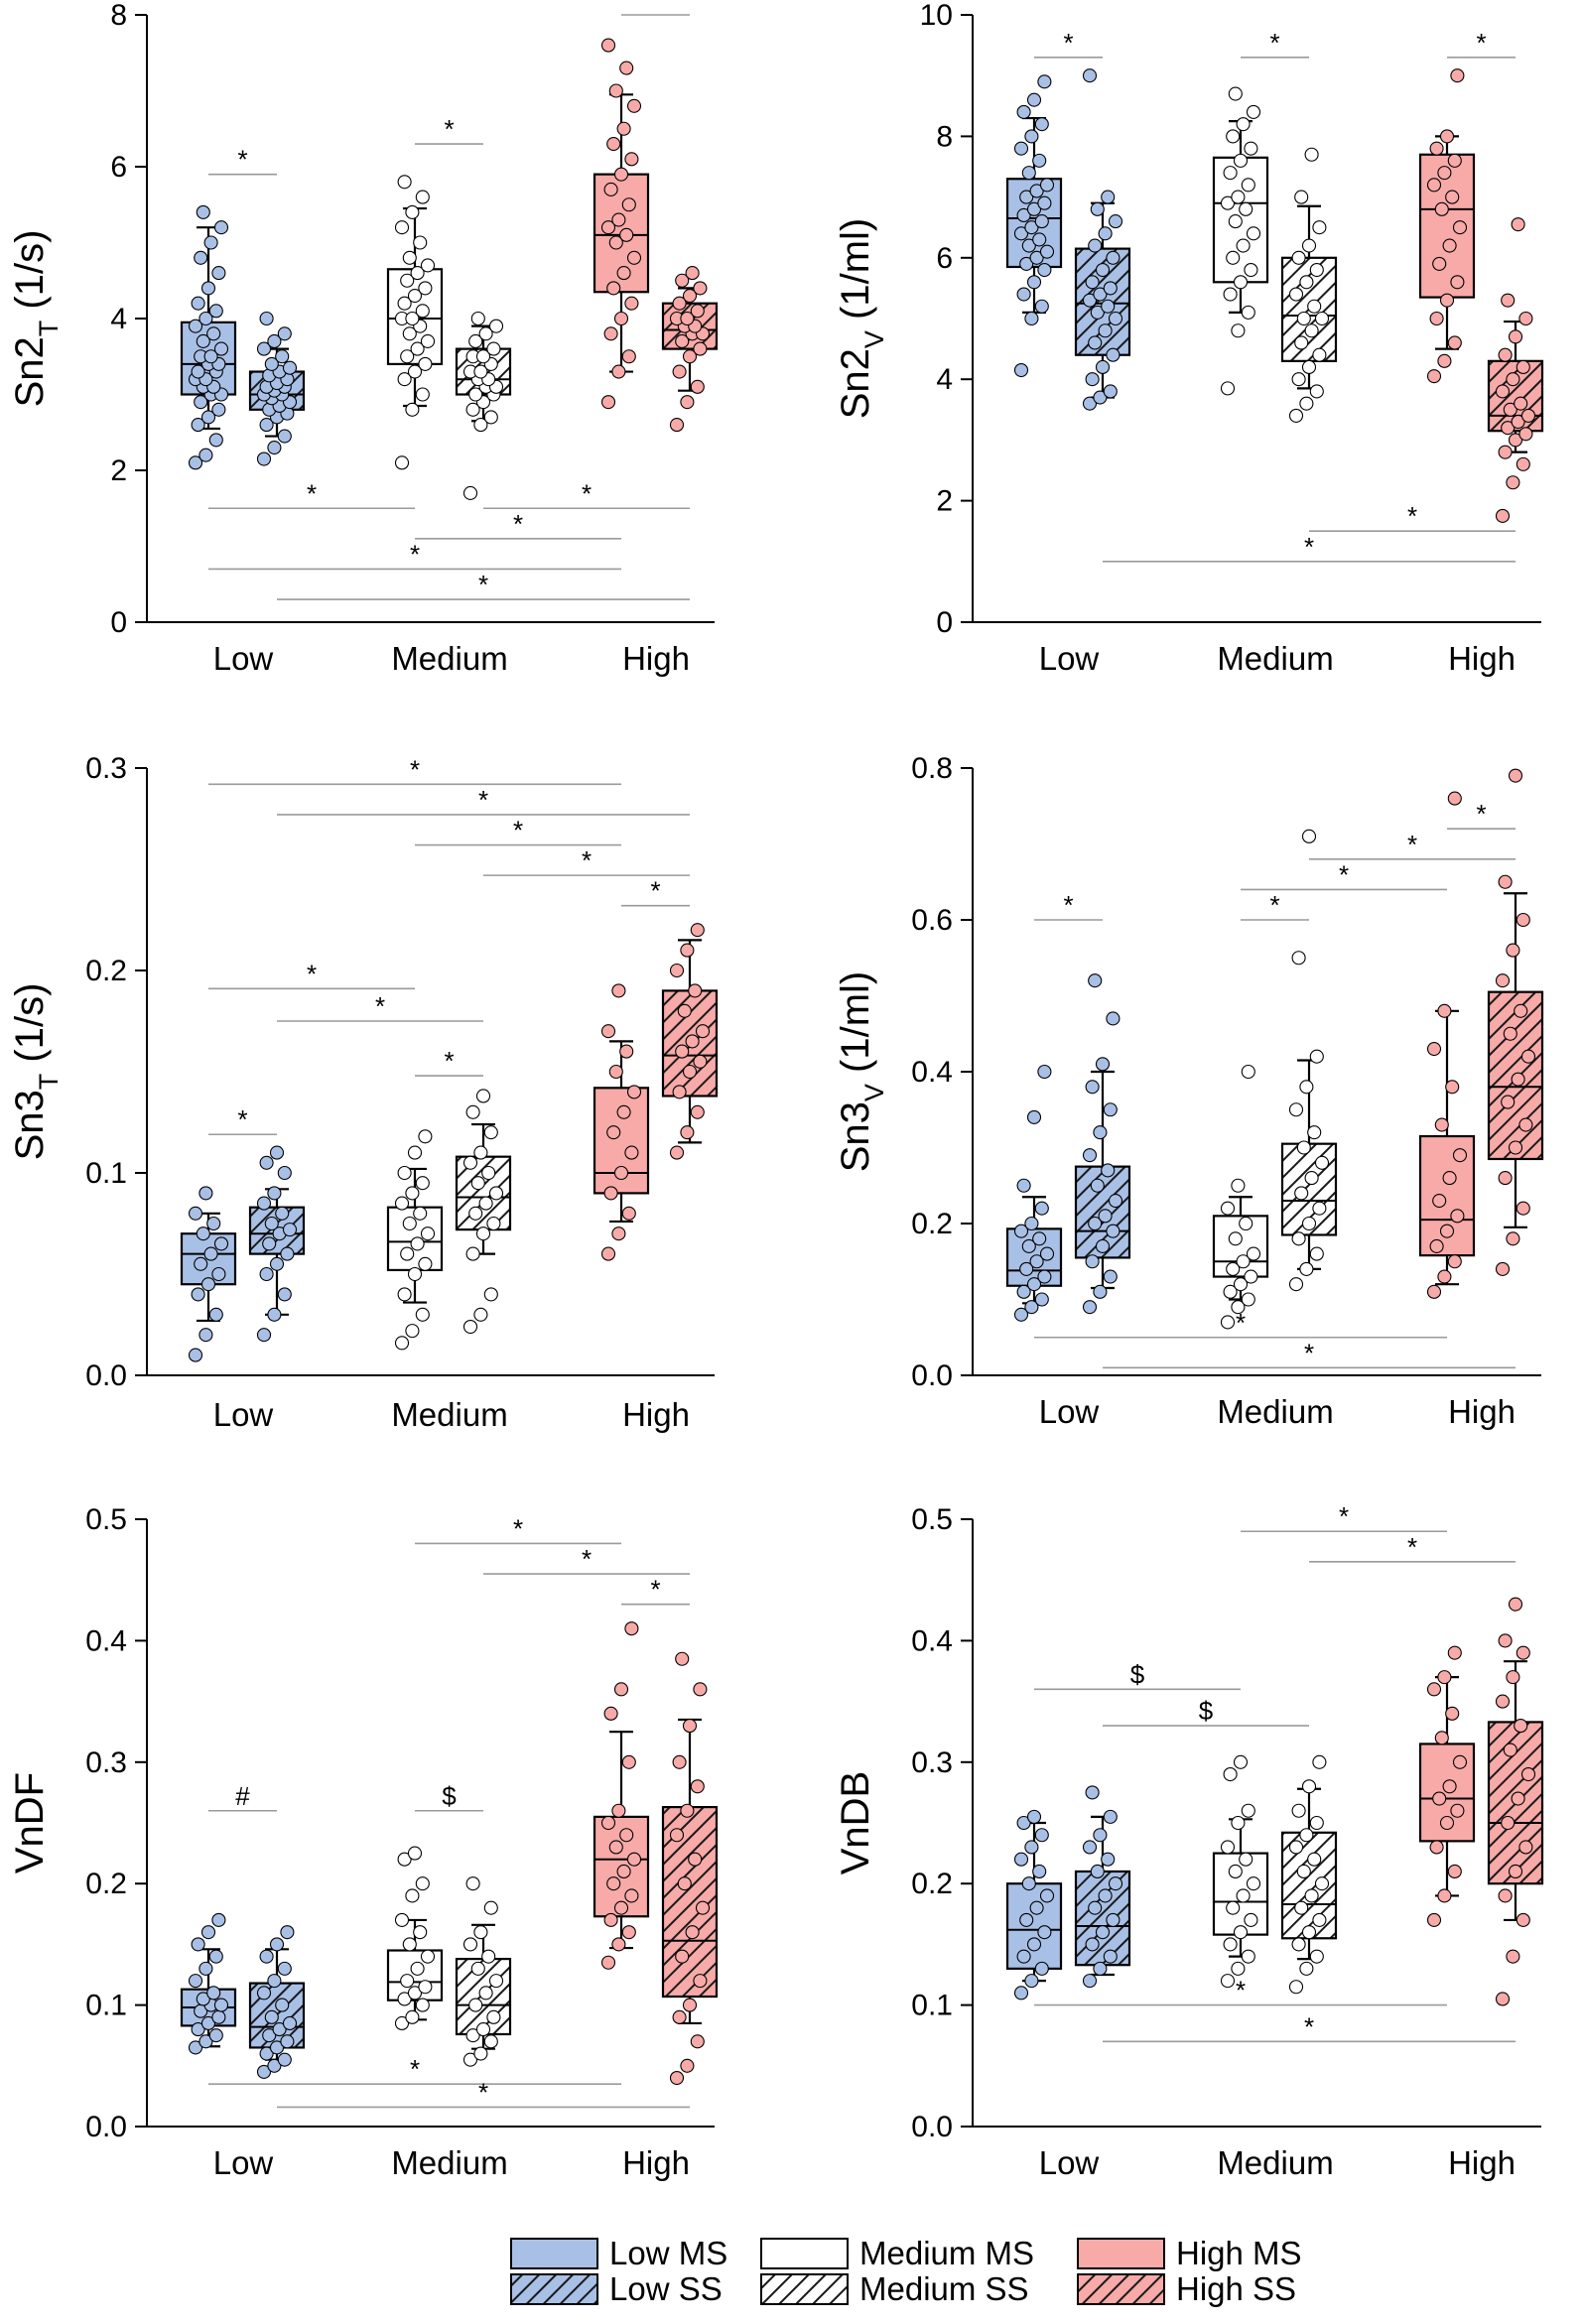 This screenshot has width=1582, height=2324. Describe the element at coordinates (668, 2253) in the screenshot. I see `legend-label: Low MS` at that location.